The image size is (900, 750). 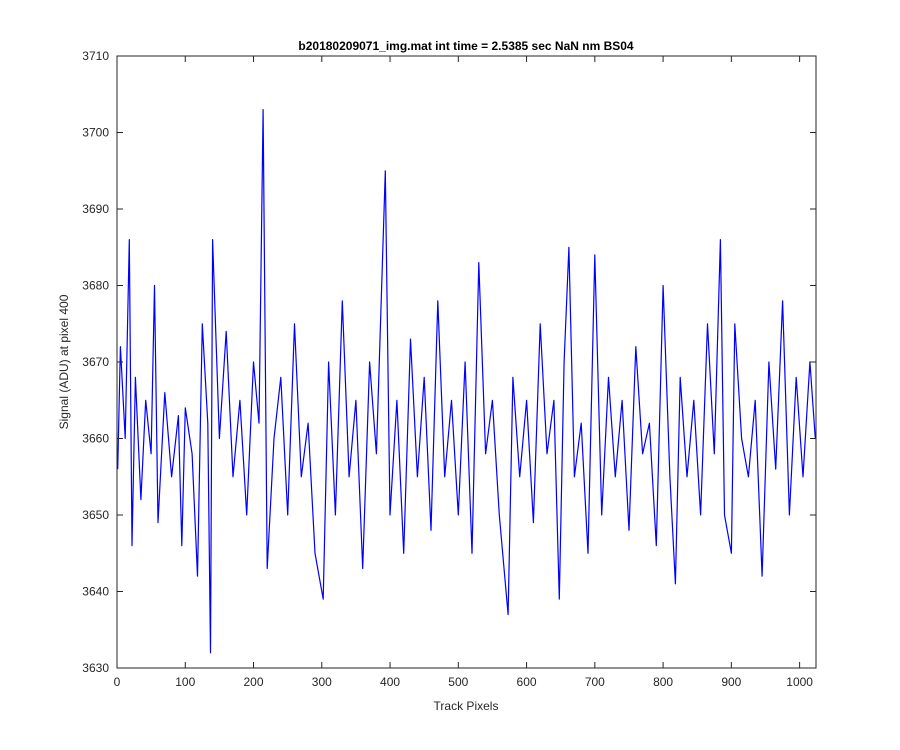 What do you see at coordinates (466, 706) in the screenshot?
I see `x-axis-label: Track Pixels` at bounding box center [466, 706].